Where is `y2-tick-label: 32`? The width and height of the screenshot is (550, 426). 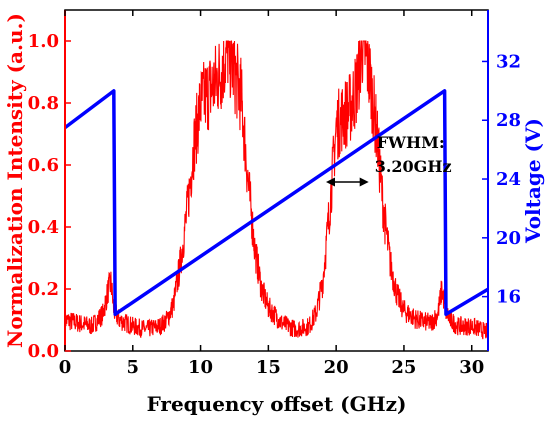
y2-tick-label: 32 is located at coordinates (508, 61).